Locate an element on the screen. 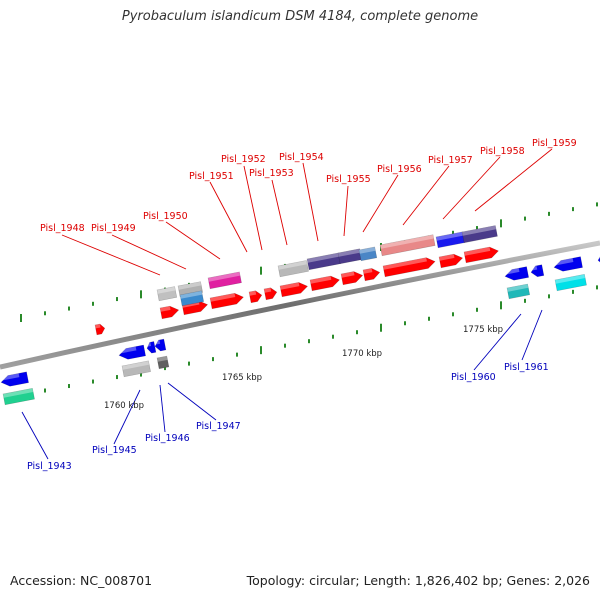 The height and width of the screenshot is (600, 600). feature-box-0-shine is located at coordinates (166, 290).